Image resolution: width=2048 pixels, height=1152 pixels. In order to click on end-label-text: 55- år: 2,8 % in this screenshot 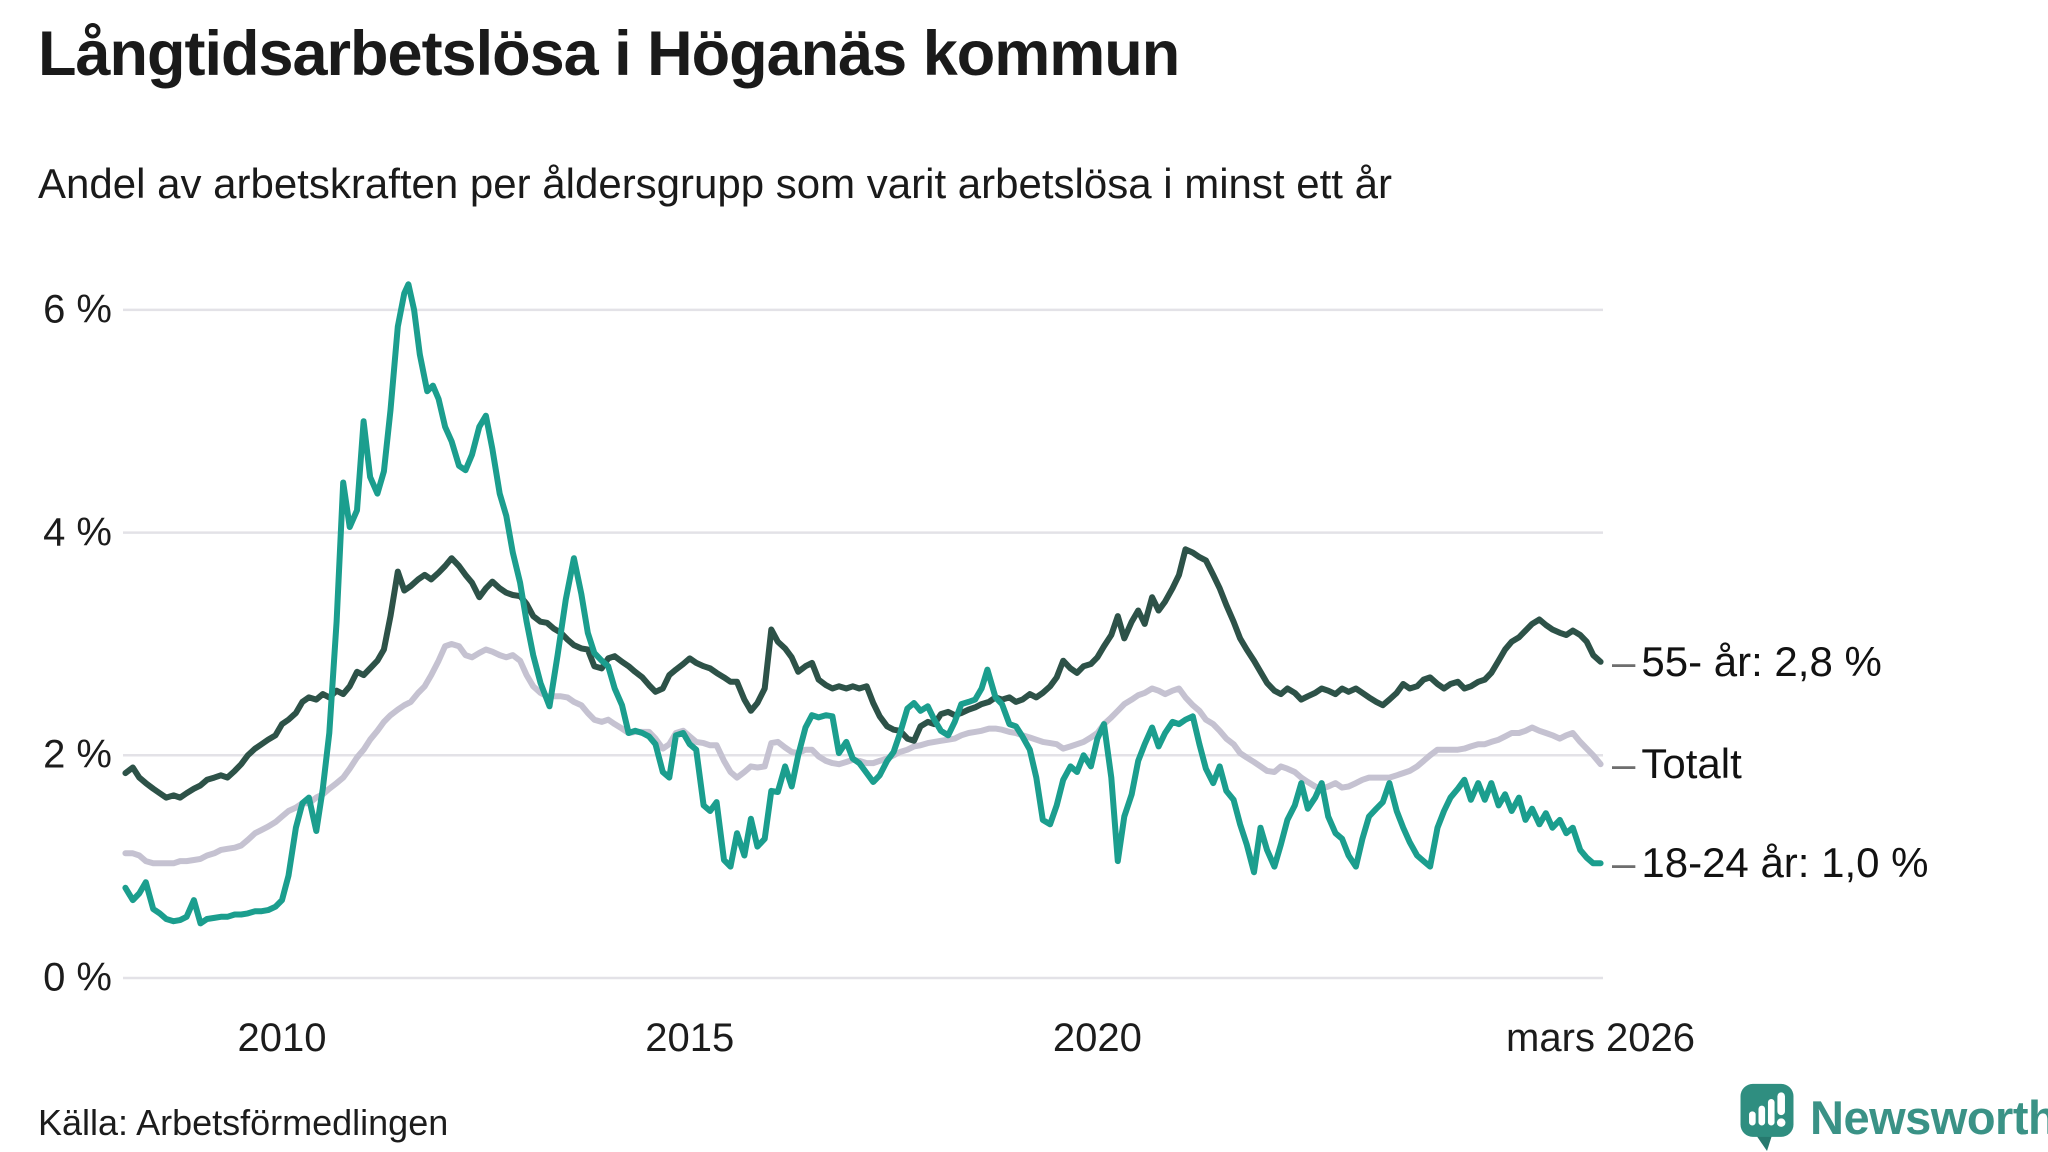, I will do `click(1761, 661)`.